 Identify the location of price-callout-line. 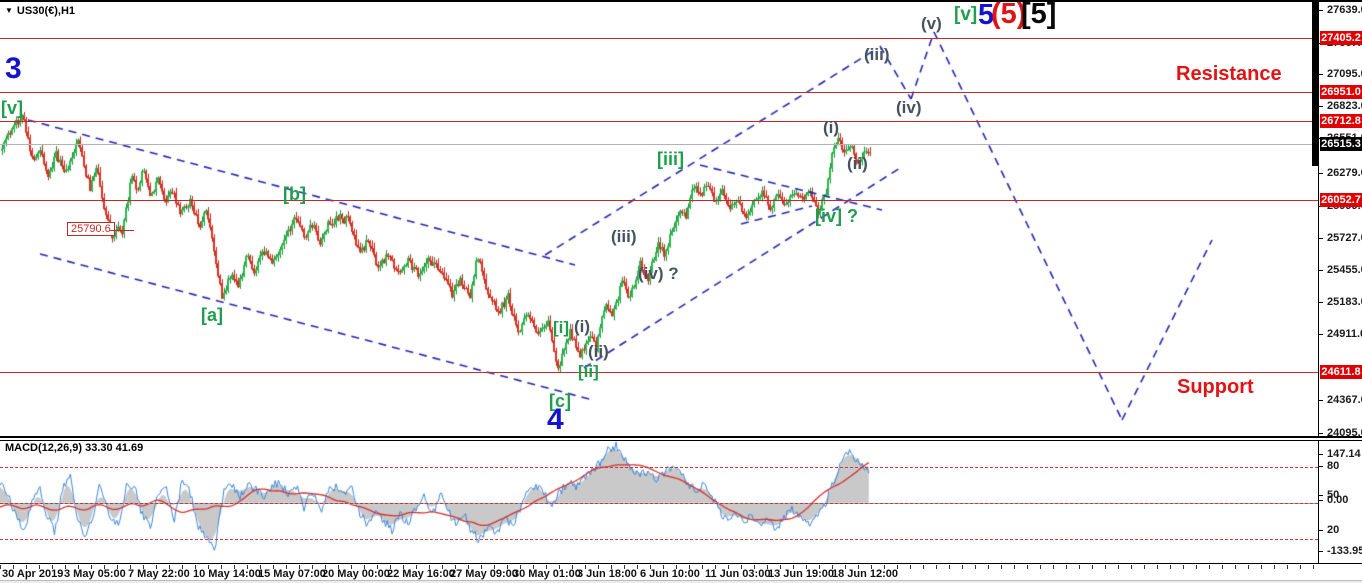
(122, 230).